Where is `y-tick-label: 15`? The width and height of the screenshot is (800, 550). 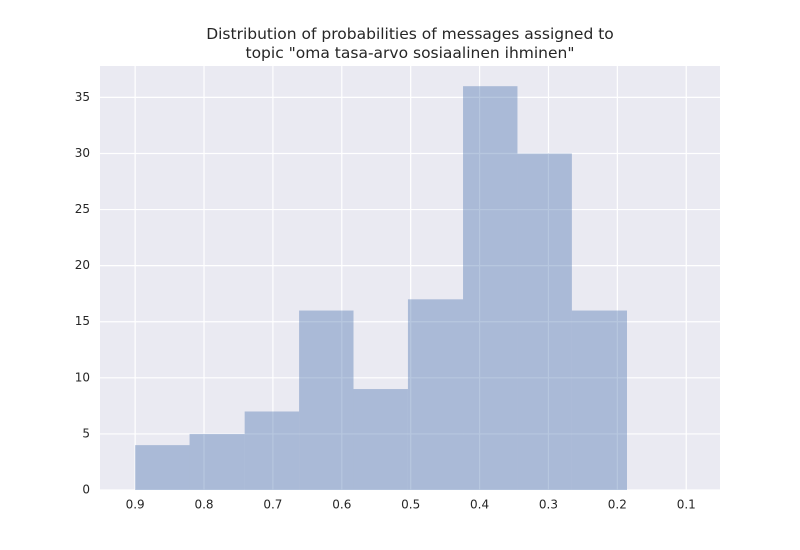
y-tick-label: 15 is located at coordinates (82, 321).